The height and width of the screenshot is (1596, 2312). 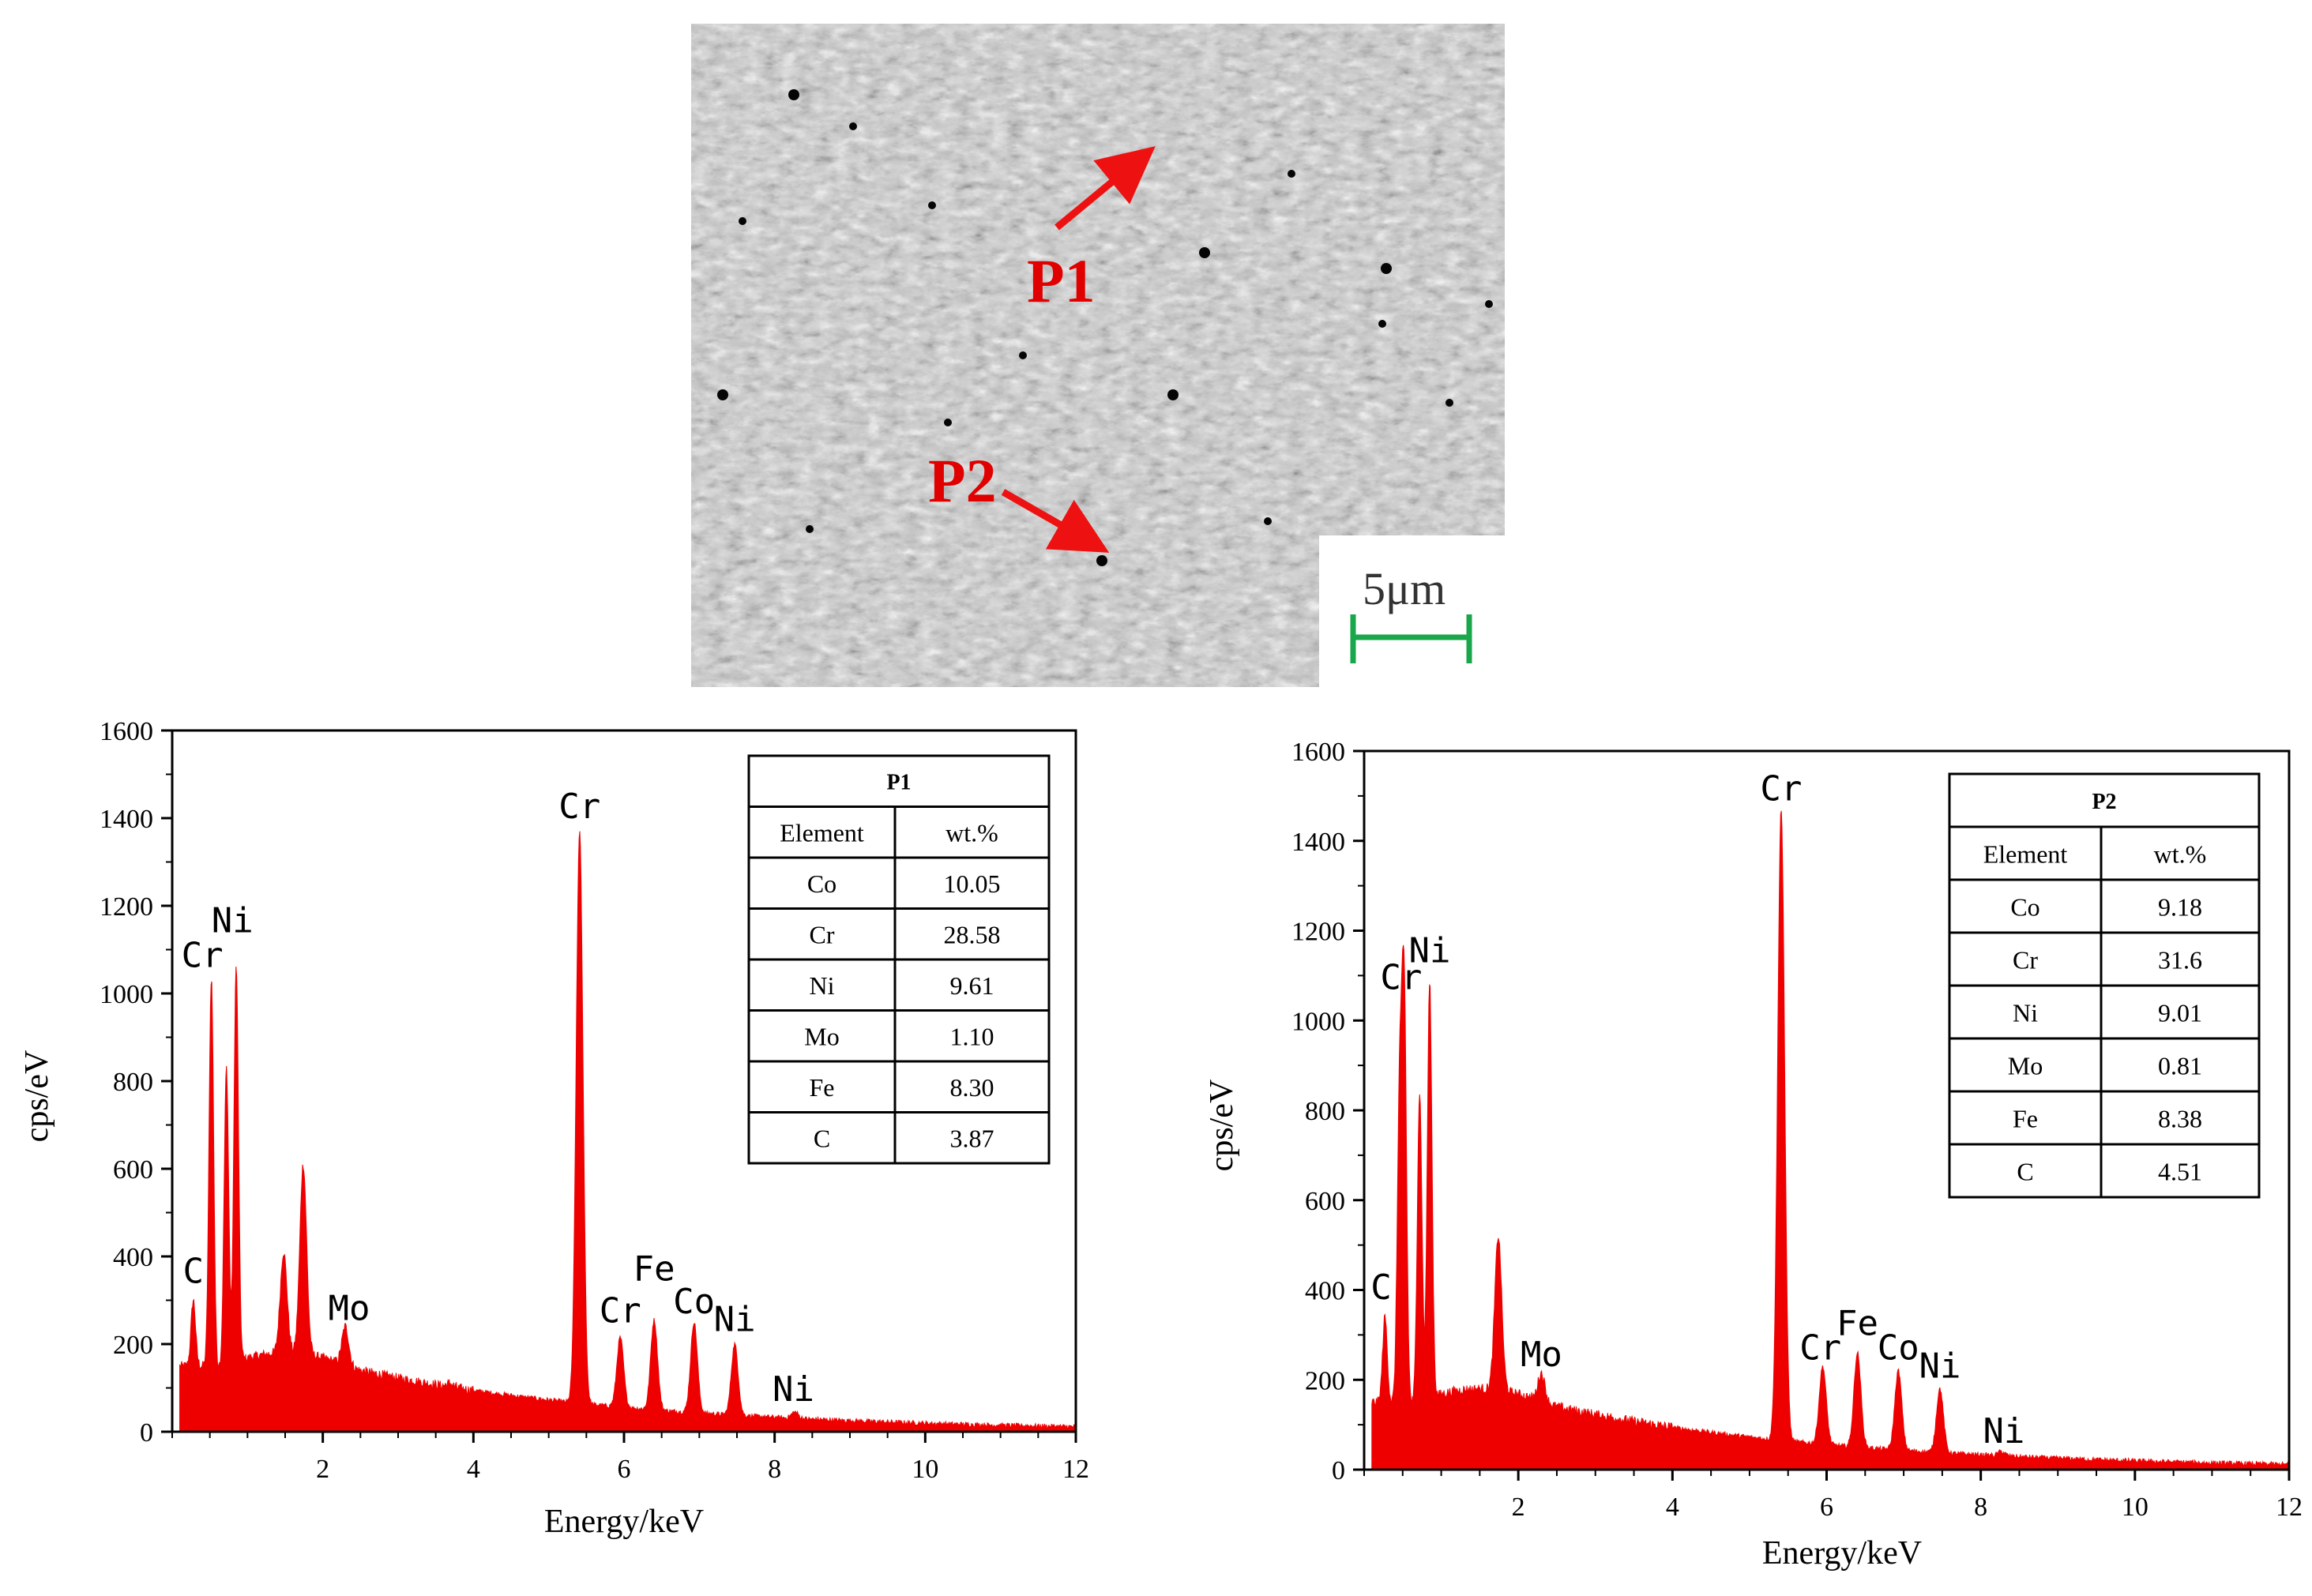 I want to click on y-tick-label: 400, so click(x=1325, y=1291).